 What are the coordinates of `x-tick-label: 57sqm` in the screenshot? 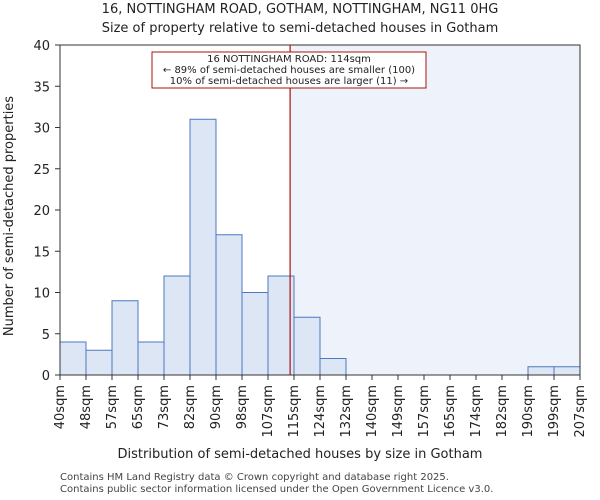 It's located at (112, 407).